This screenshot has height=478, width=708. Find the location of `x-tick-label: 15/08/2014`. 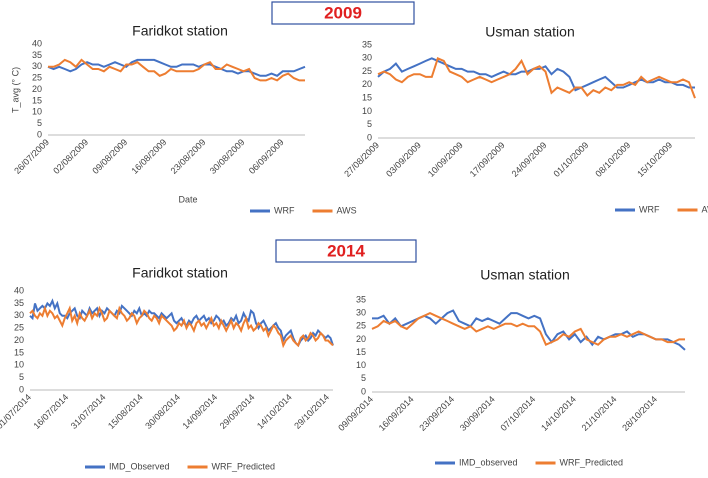

x-tick-label: 15/08/2014 is located at coordinates (125, 411).